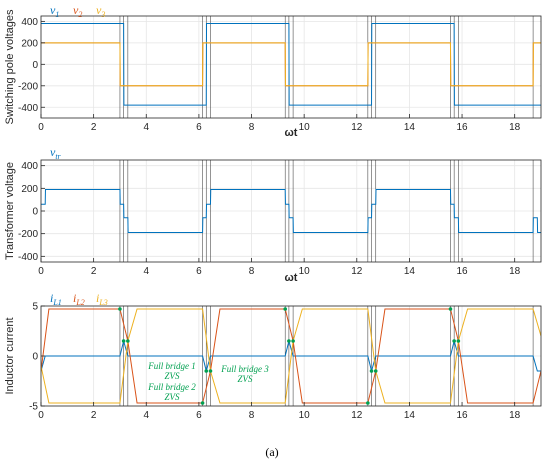 The height and width of the screenshot is (463, 550). What do you see at coordinates (10, 211) in the screenshot?
I see `y-axis-label: Transformer voltage` at bounding box center [10, 211].